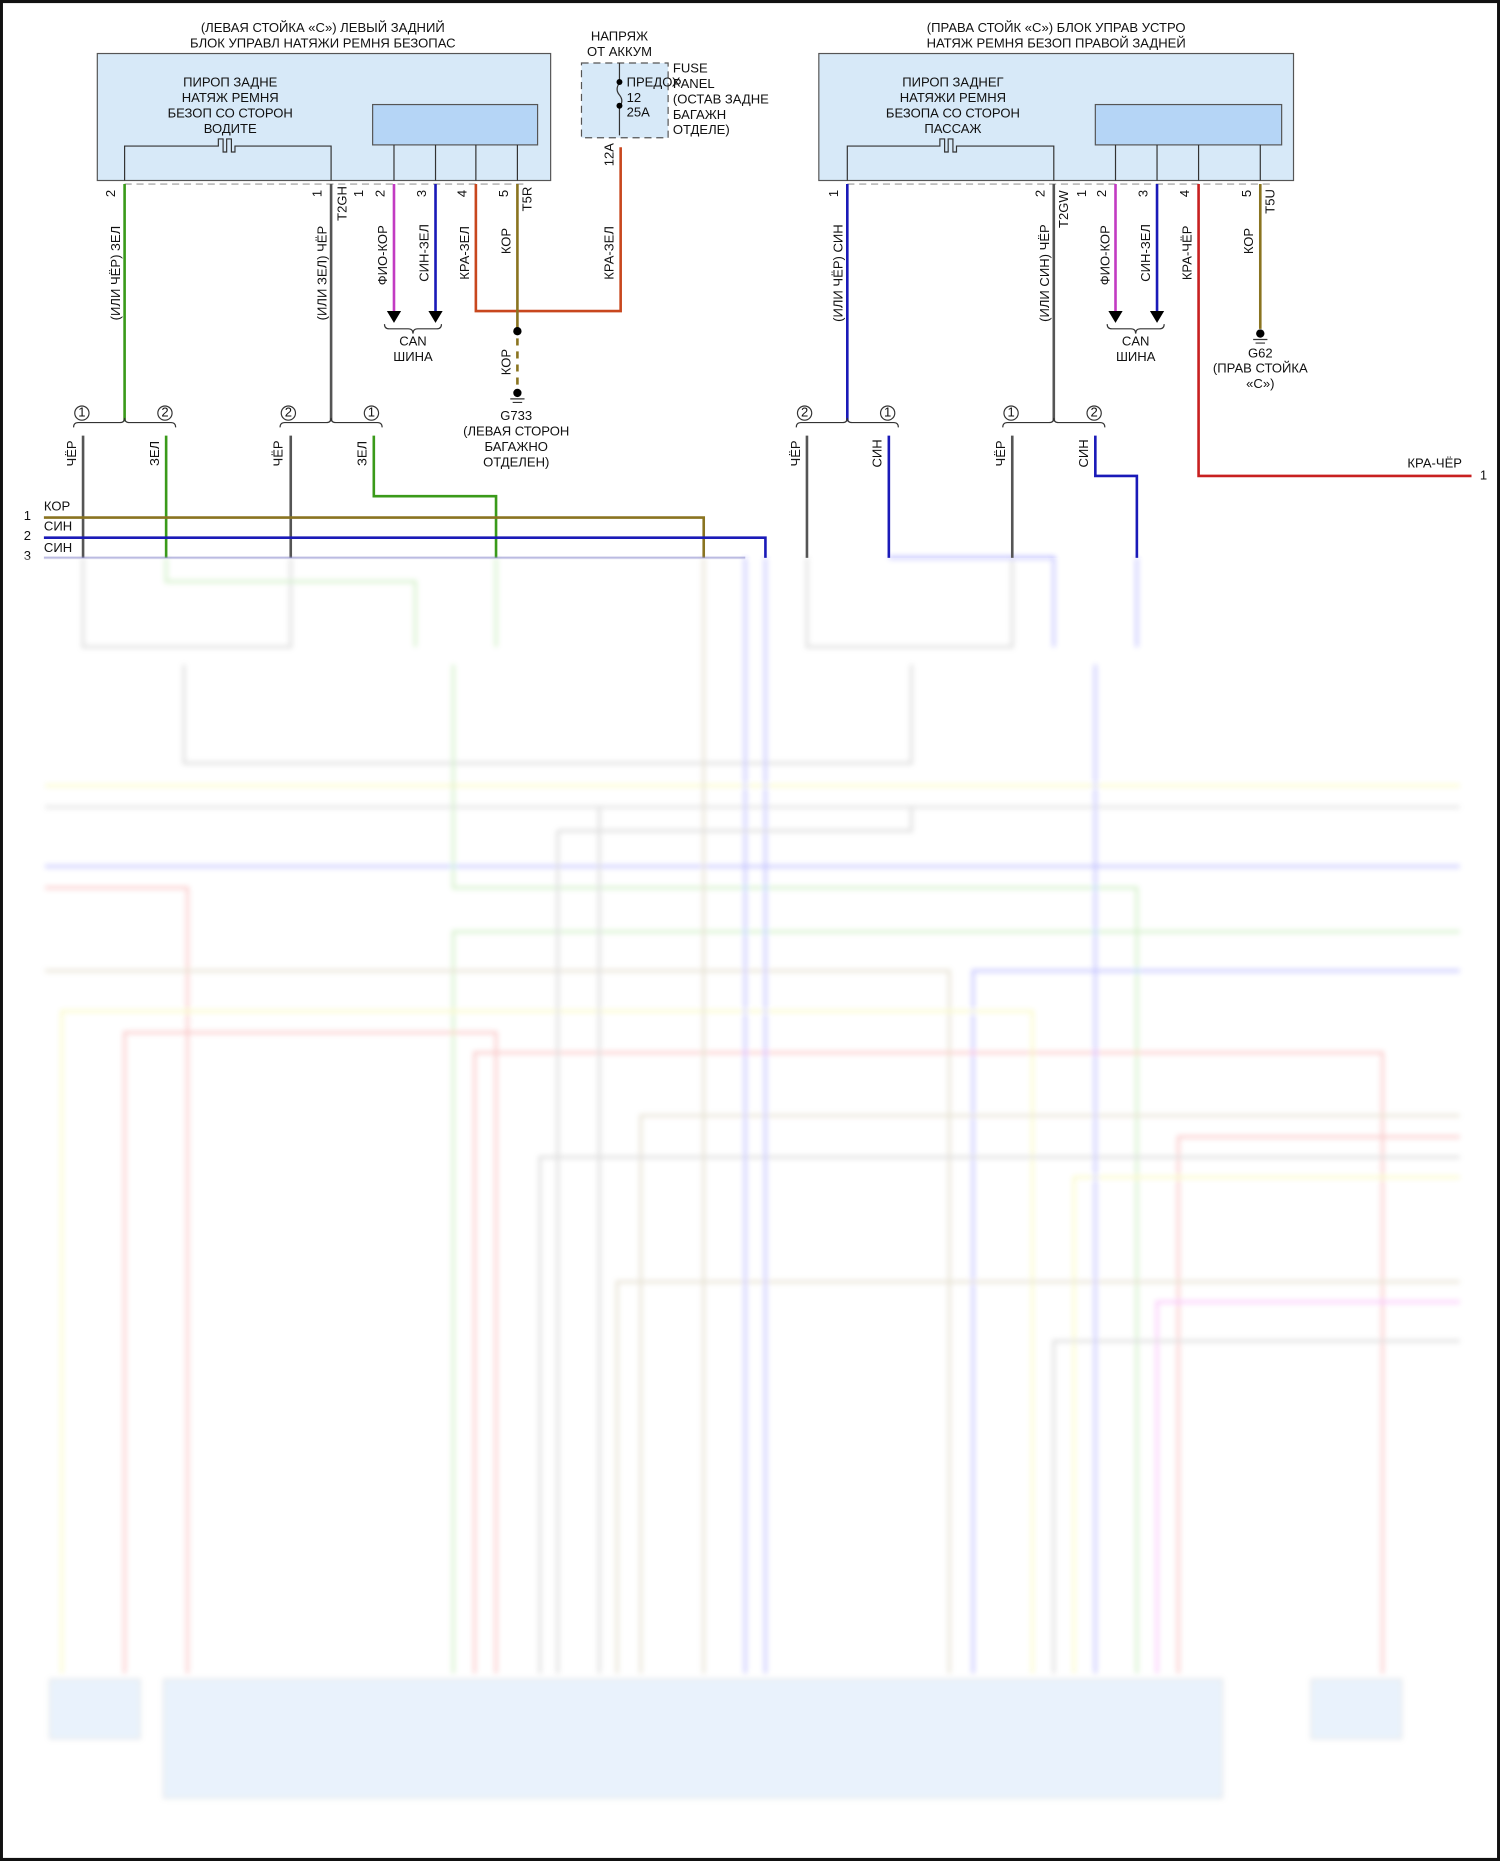  I want to click on fuse-icon, so click(619, 95).